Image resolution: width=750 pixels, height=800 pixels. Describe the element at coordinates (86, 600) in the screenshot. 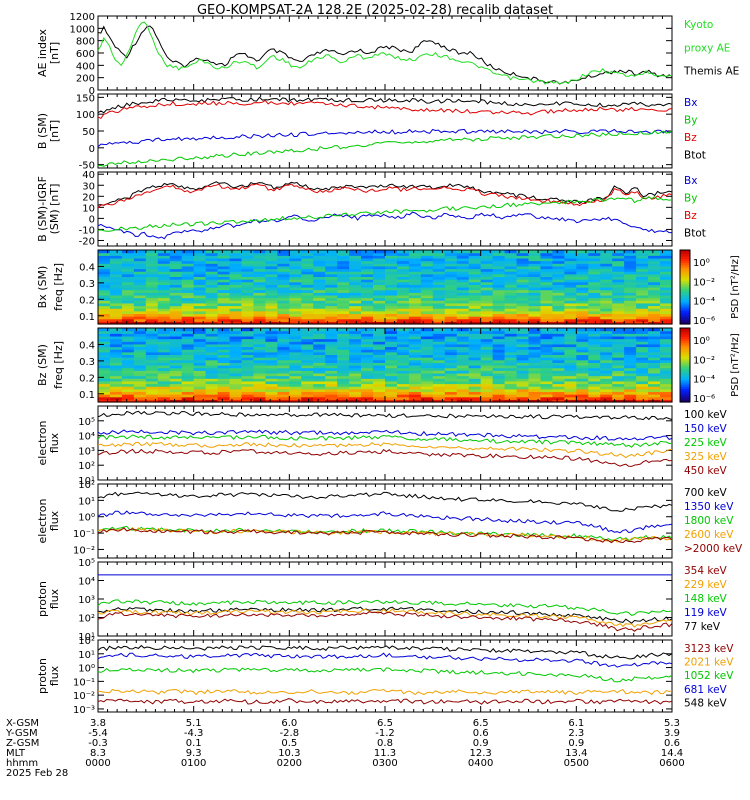

I see `panel-7-ytick-label: 10³` at that location.